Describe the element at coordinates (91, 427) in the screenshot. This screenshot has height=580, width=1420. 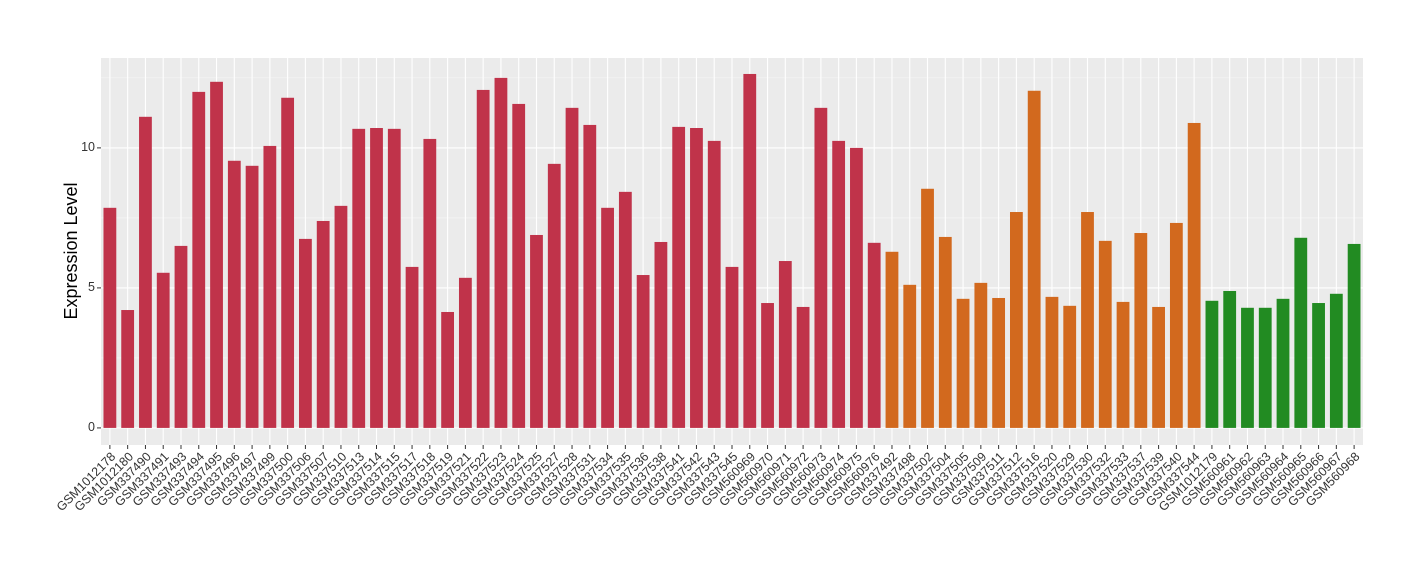
I see `y-tick-label: 0` at that location.